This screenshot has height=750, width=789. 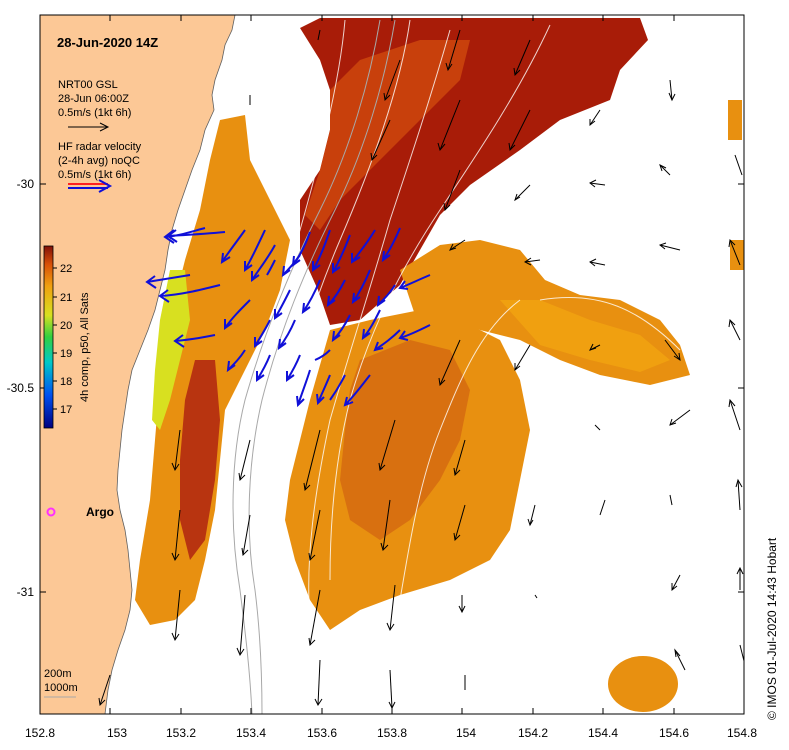 What do you see at coordinates (405, 440) in the screenshot?
I see `sst-central-shade` at bounding box center [405, 440].